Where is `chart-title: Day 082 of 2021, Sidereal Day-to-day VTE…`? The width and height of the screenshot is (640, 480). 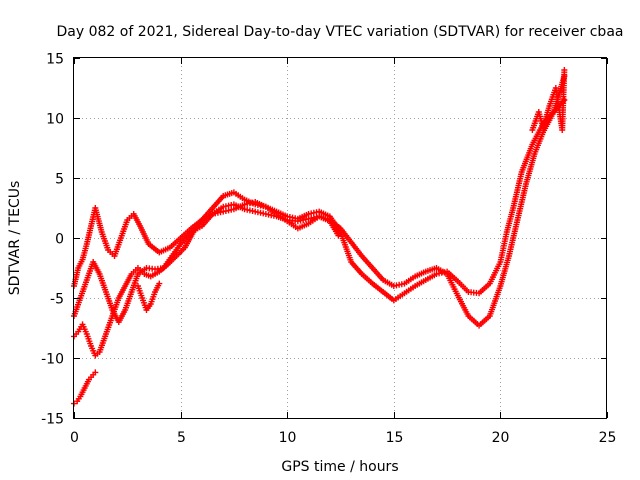 chart-title: Day 082 of 2021, Sidereal Day-to-day VTE… is located at coordinates (340, 32).